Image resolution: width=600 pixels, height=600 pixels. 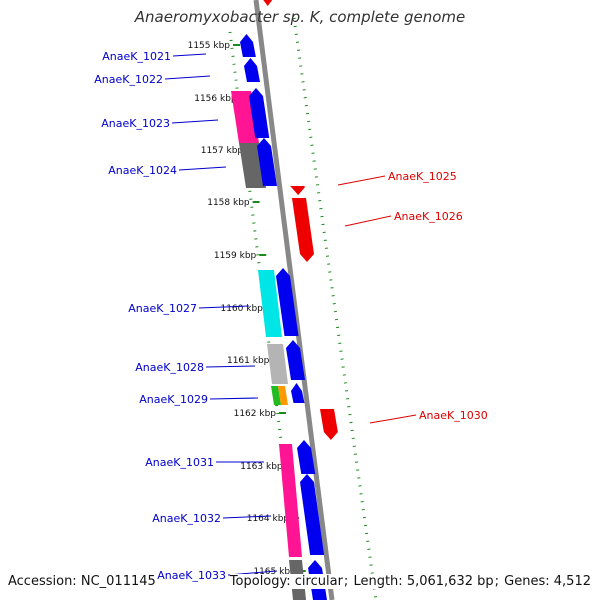 I want to click on gene-label-AnaeK_1025: AnaeK_1025, so click(x=397, y=178).